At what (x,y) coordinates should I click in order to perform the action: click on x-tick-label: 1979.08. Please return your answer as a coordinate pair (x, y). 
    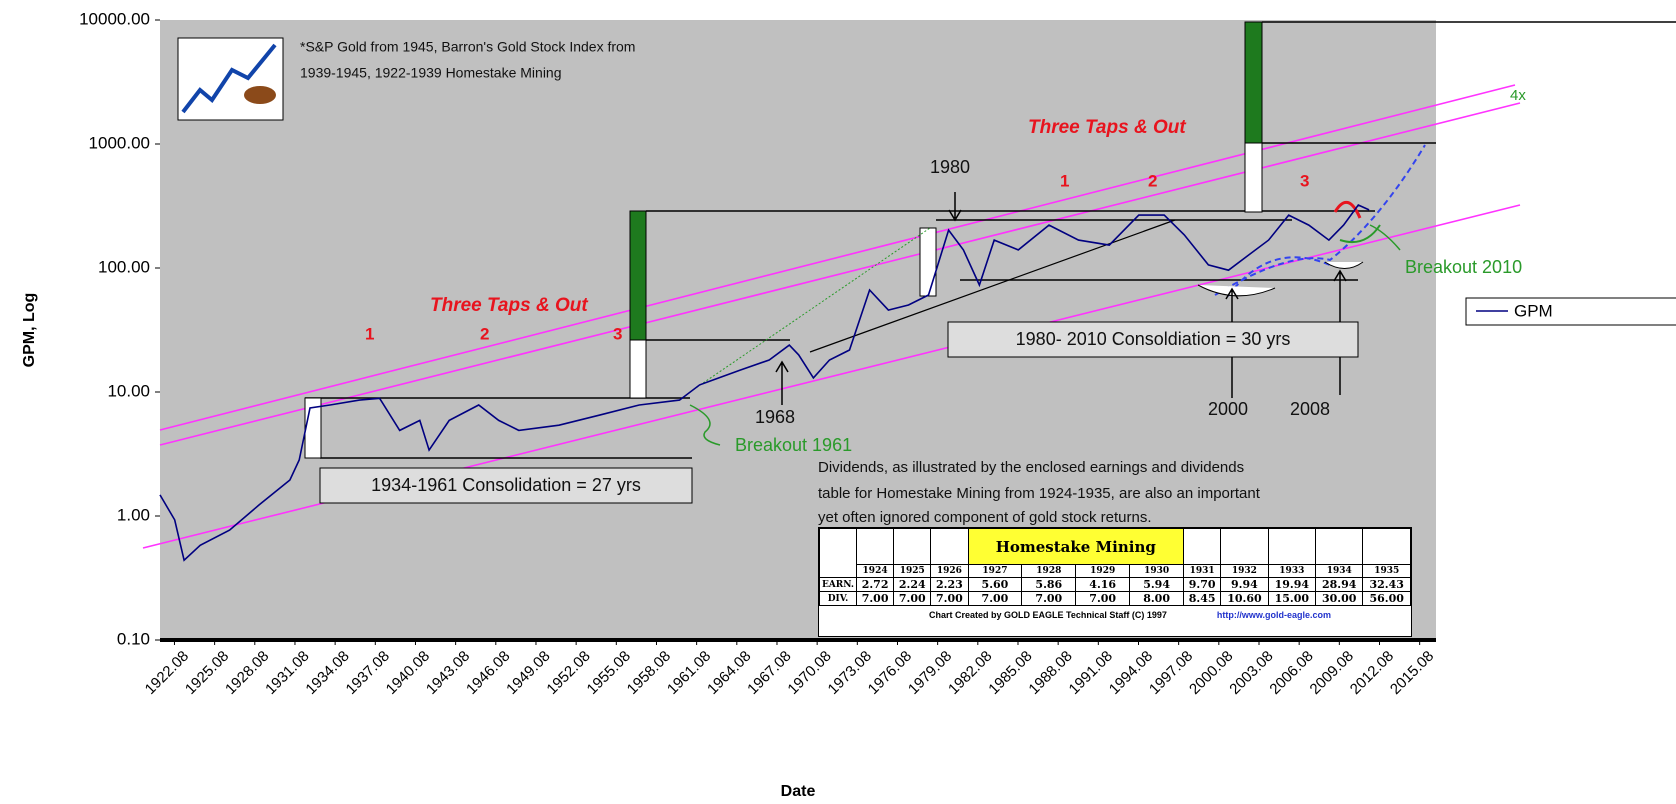
    Looking at the image, I should click on (930, 673).